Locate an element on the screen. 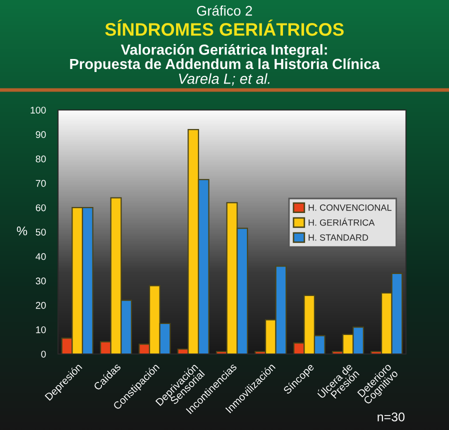 This screenshot has height=430, width=449. y-tick-label: 50 is located at coordinates (41, 232).